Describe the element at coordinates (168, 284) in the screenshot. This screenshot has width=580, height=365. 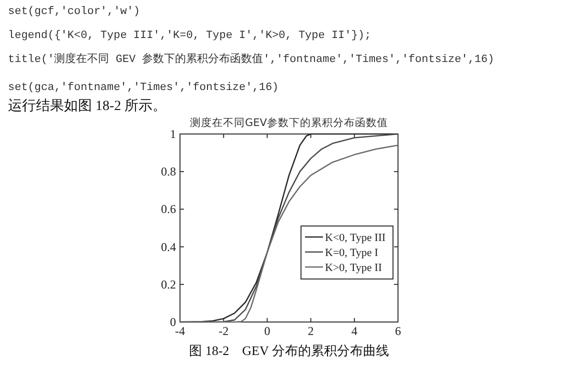
I see `y-tick-label: 0.2` at that location.